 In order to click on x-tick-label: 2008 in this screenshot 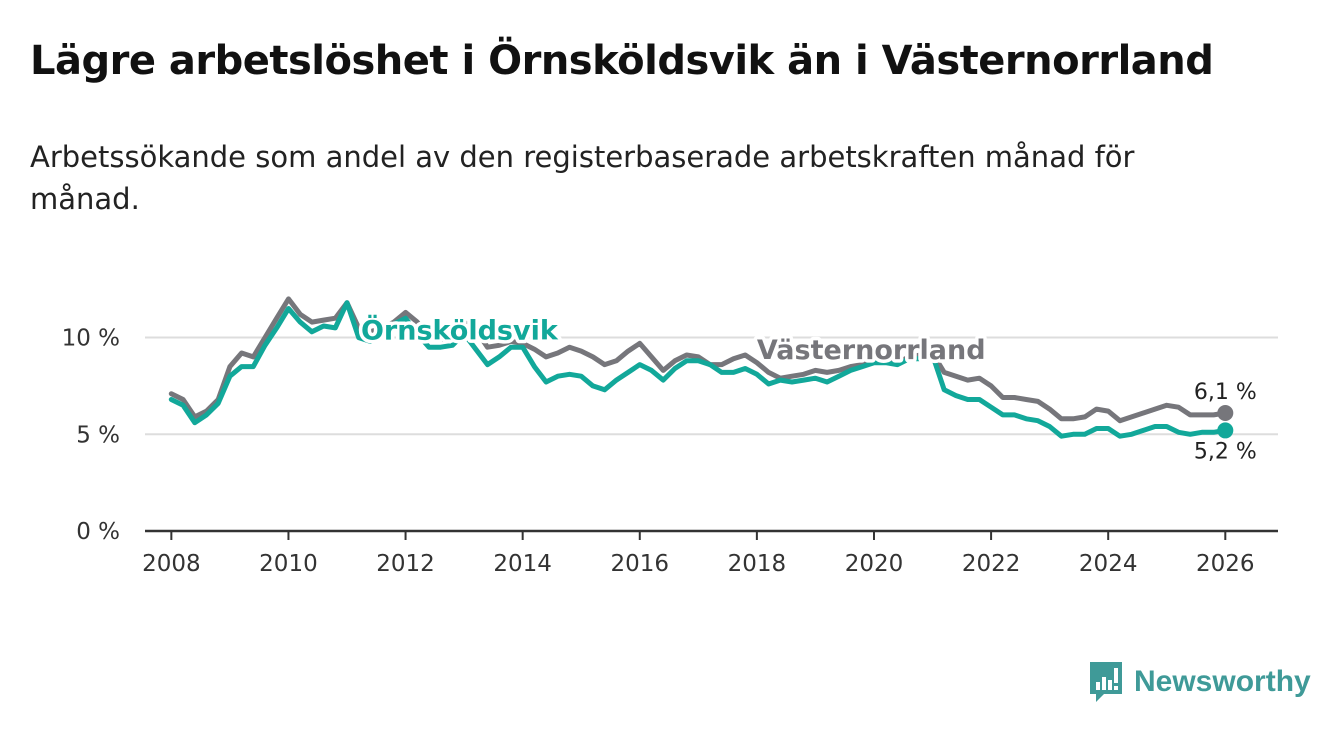, I will do `click(171, 564)`.